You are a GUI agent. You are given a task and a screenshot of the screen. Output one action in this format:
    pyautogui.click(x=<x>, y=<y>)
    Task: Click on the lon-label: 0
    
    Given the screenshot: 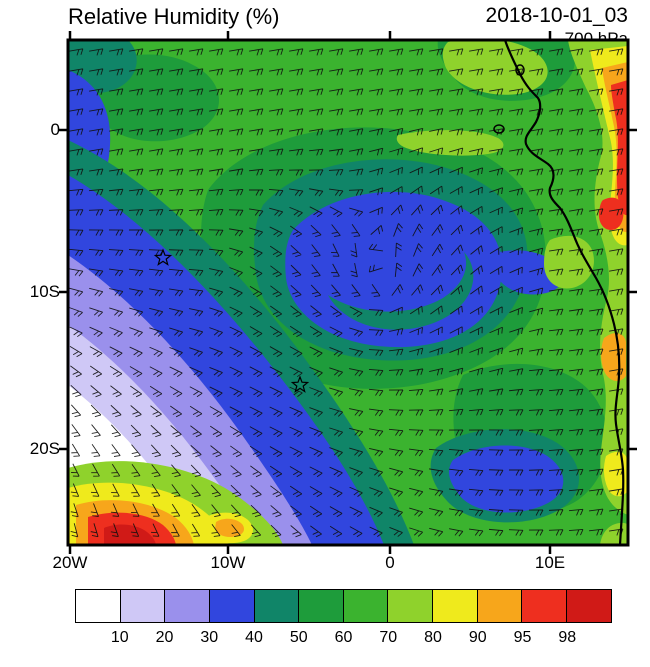 What is the action you would take?
    pyautogui.click(x=390, y=562)
    